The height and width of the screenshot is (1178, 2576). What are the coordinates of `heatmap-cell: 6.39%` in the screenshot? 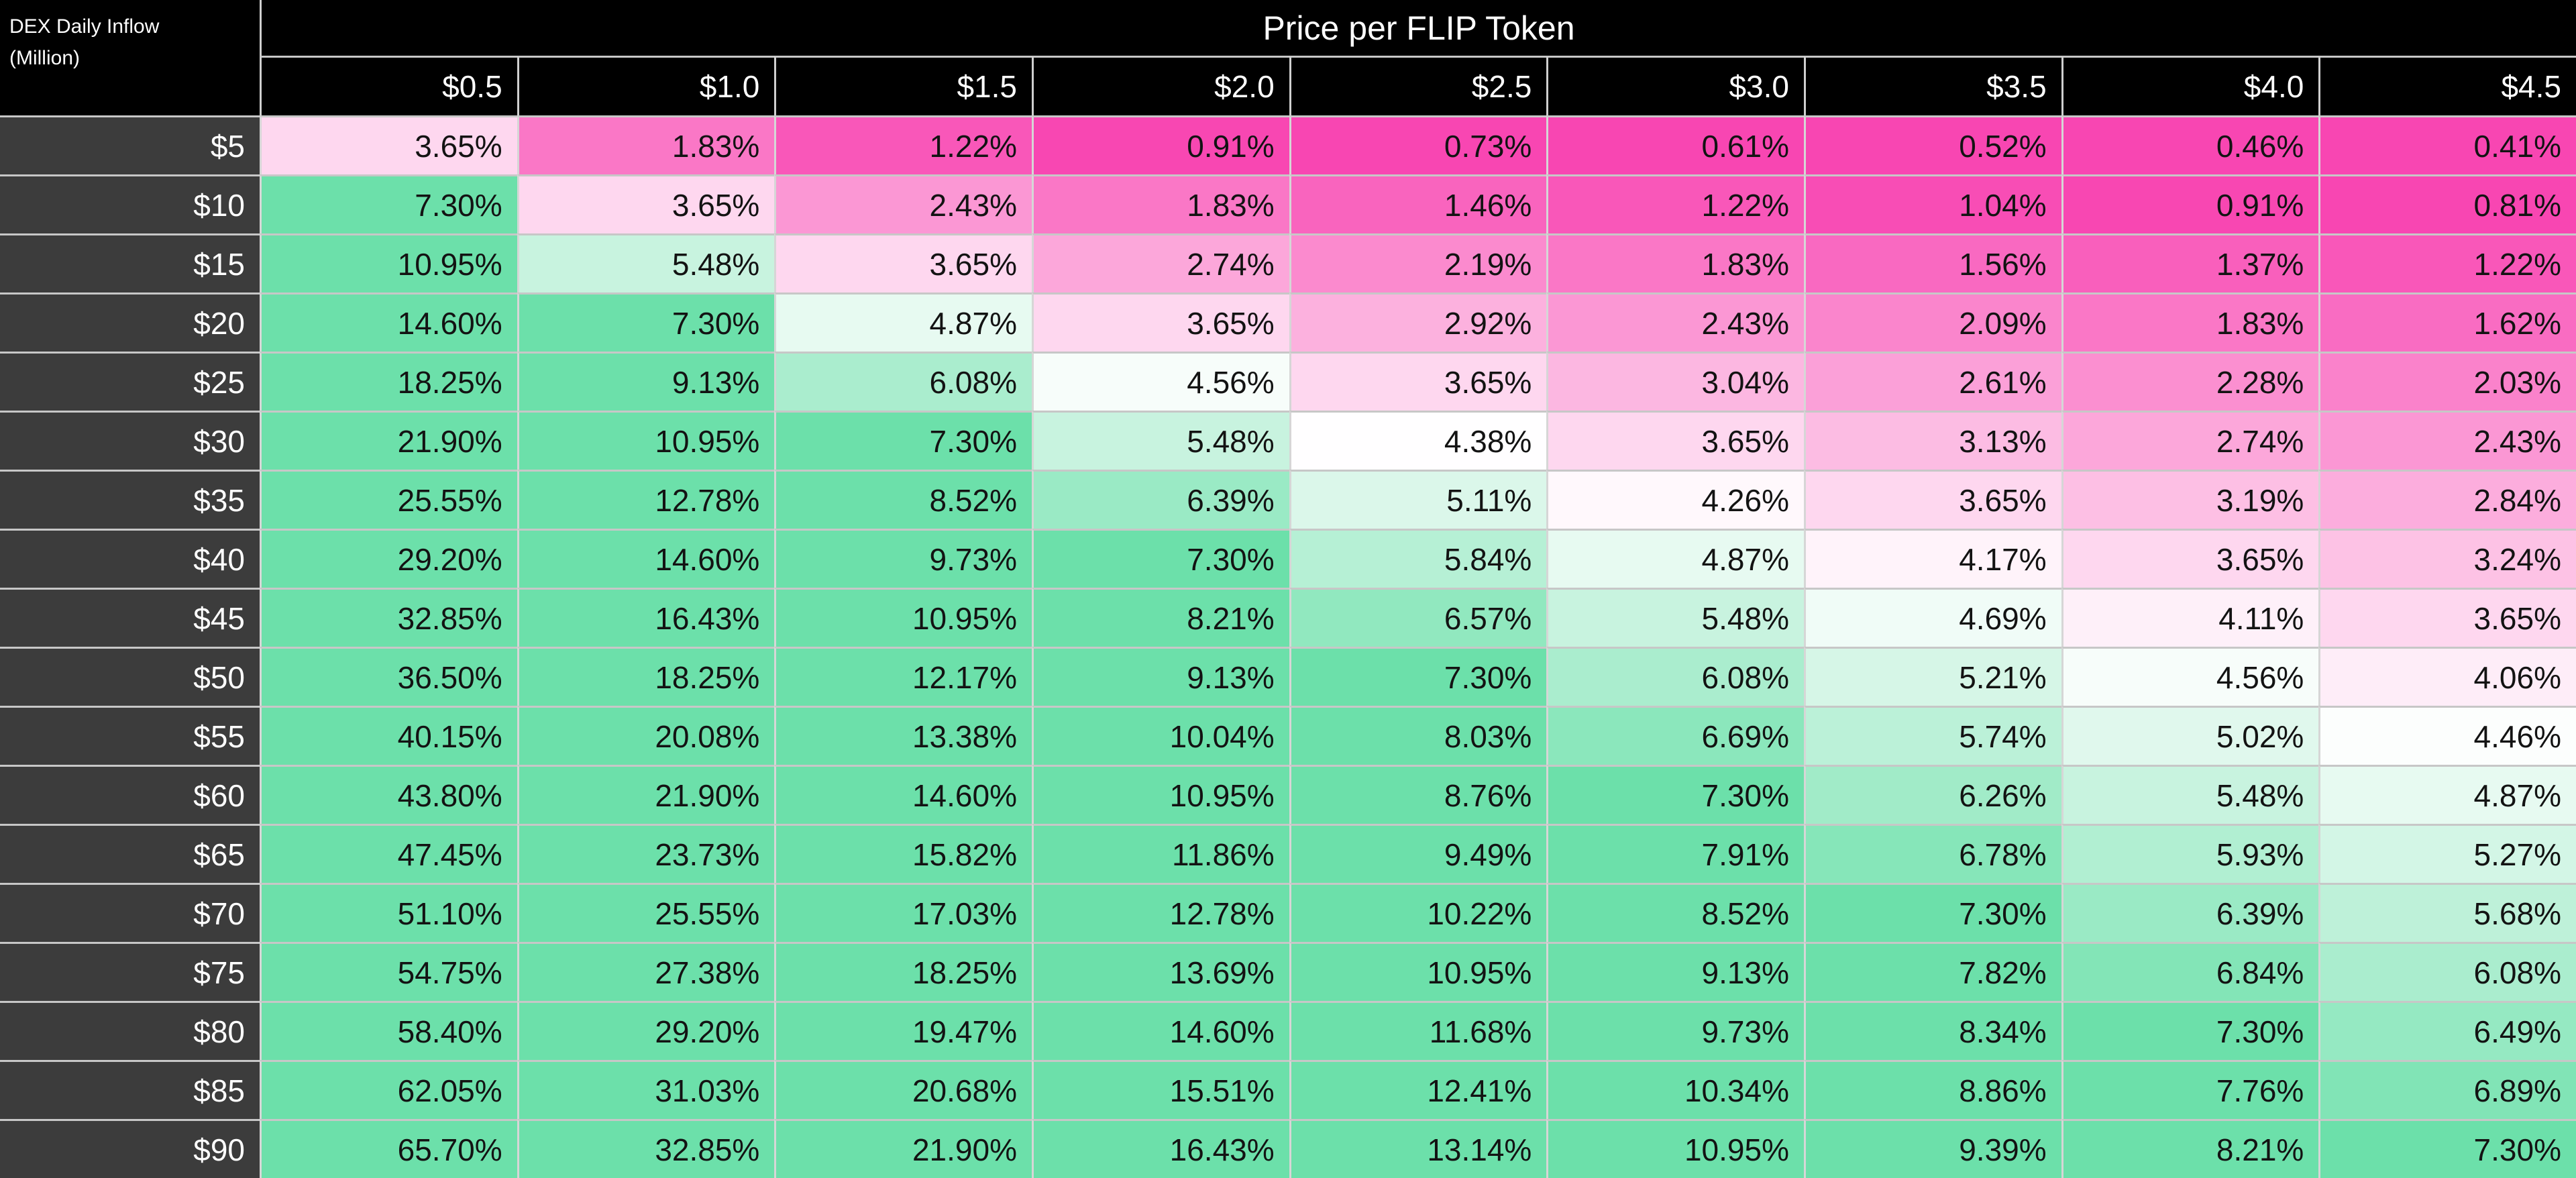 It's located at (2190, 913).